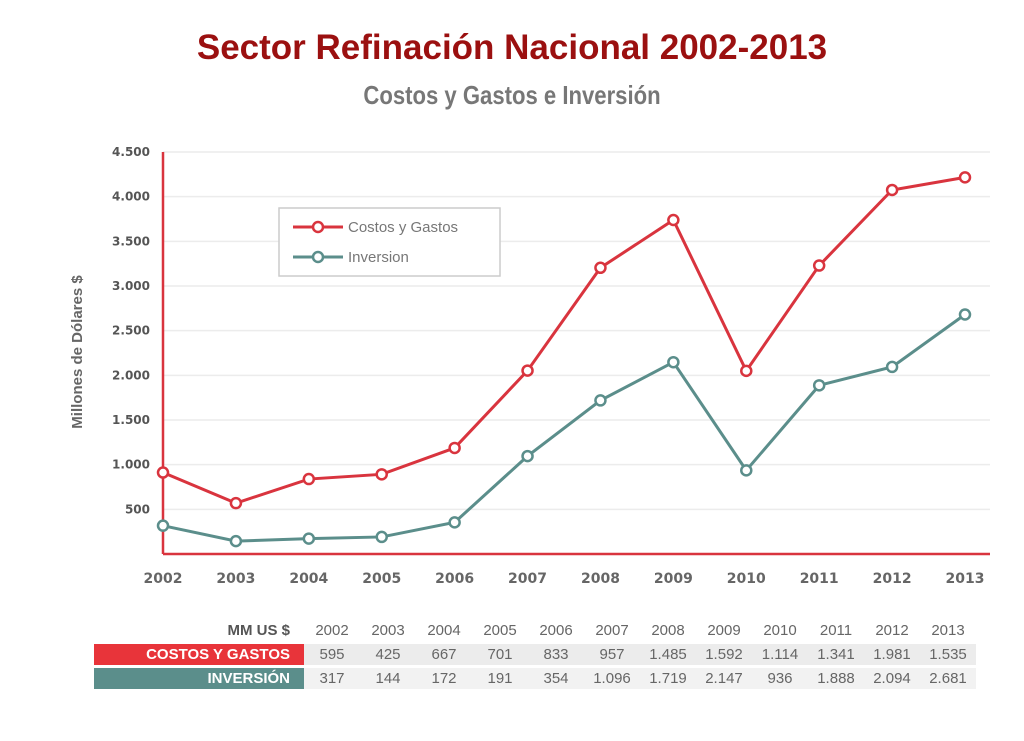 The width and height of the screenshot is (1024, 741). What do you see at coordinates (454, 579) in the screenshot?
I see `x-tick-label: 2006` at bounding box center [454, 579].